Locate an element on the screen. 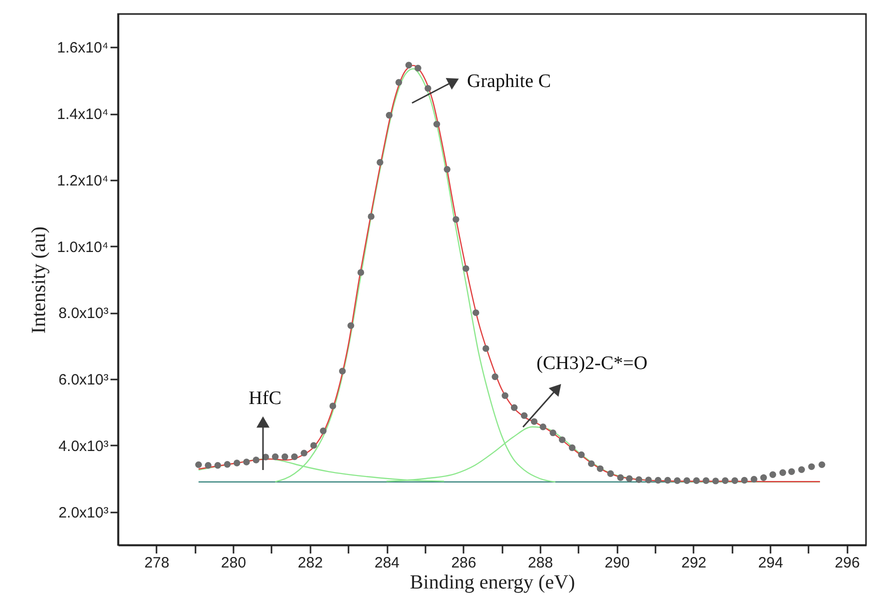 This screenshot has width=876, height=605. y-tick-label: 1.4x10⁴ is located at coordinates (82, 115).